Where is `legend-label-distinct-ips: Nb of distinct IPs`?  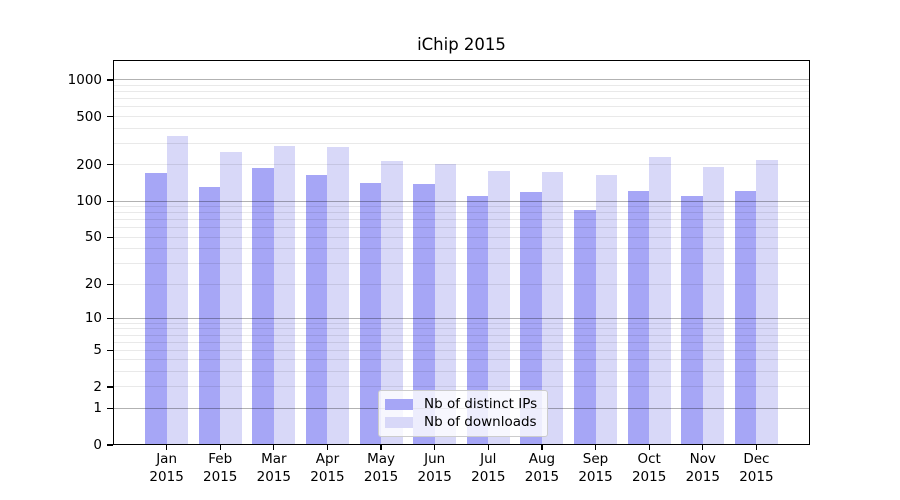 legend-label-distinct-ips: Nb of distinct IPs is located at coordinates (481, 404).